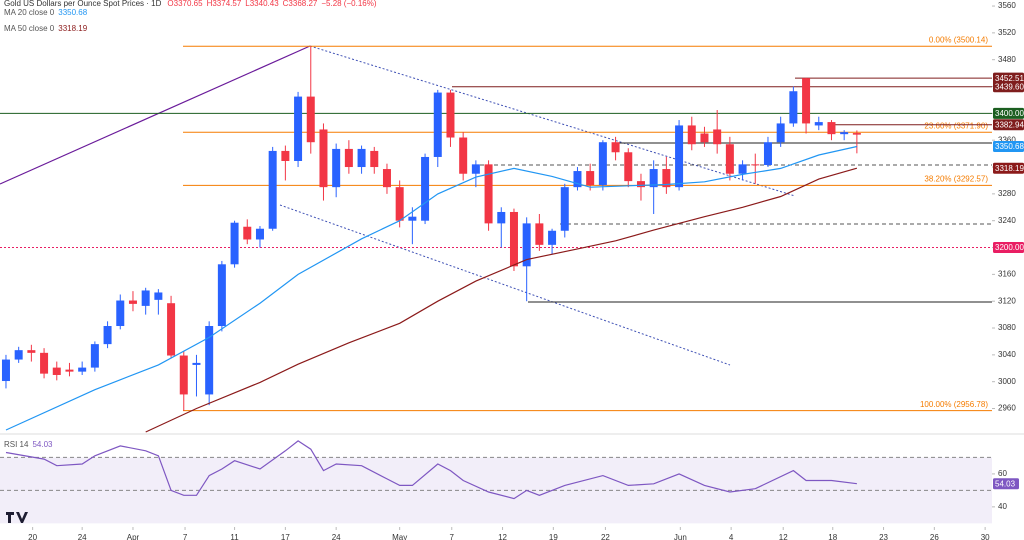 The height and width of the screenshot is (540, 1024). I want to click on x-tick-label: 12, so click(502, 536).